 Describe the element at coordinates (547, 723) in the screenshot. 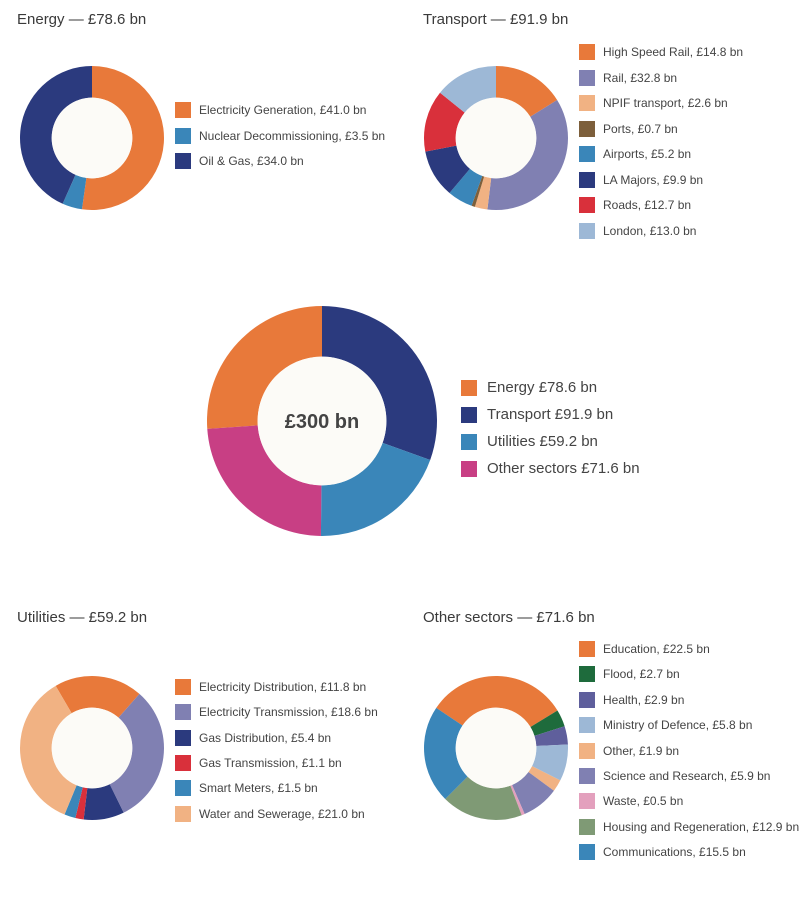

I see `slice-flood-2-7-bn` at that location.